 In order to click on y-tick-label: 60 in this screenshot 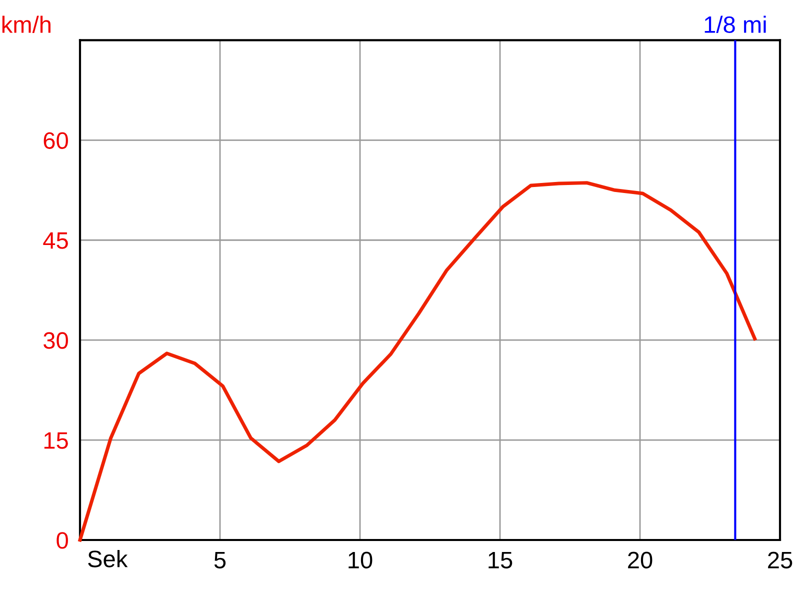, I will do `click(56, 140)`.